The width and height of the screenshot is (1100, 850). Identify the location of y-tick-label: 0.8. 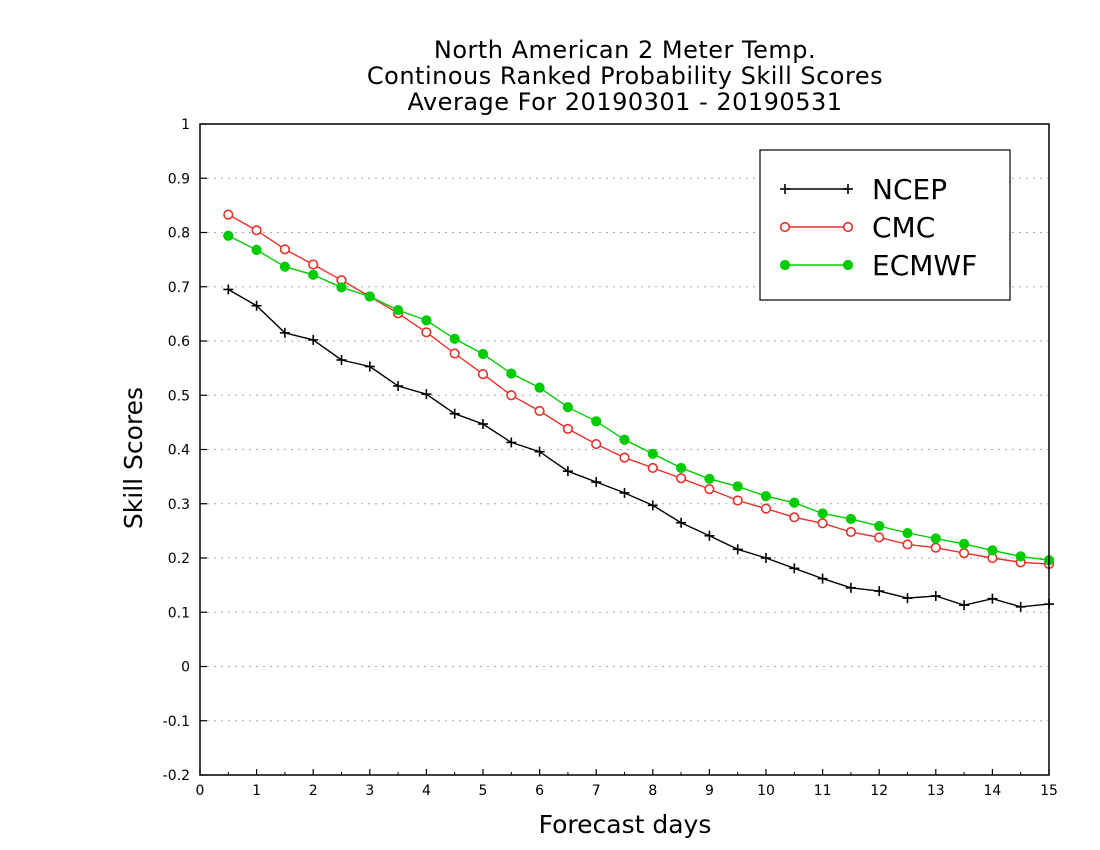
(179, 234).